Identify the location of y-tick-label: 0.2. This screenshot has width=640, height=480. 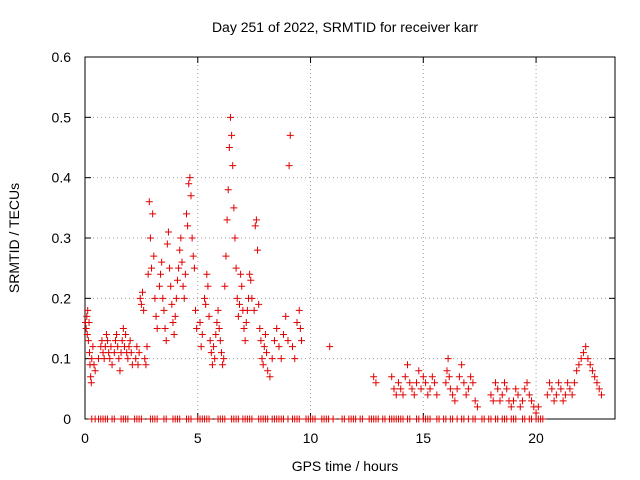
(62, 298).